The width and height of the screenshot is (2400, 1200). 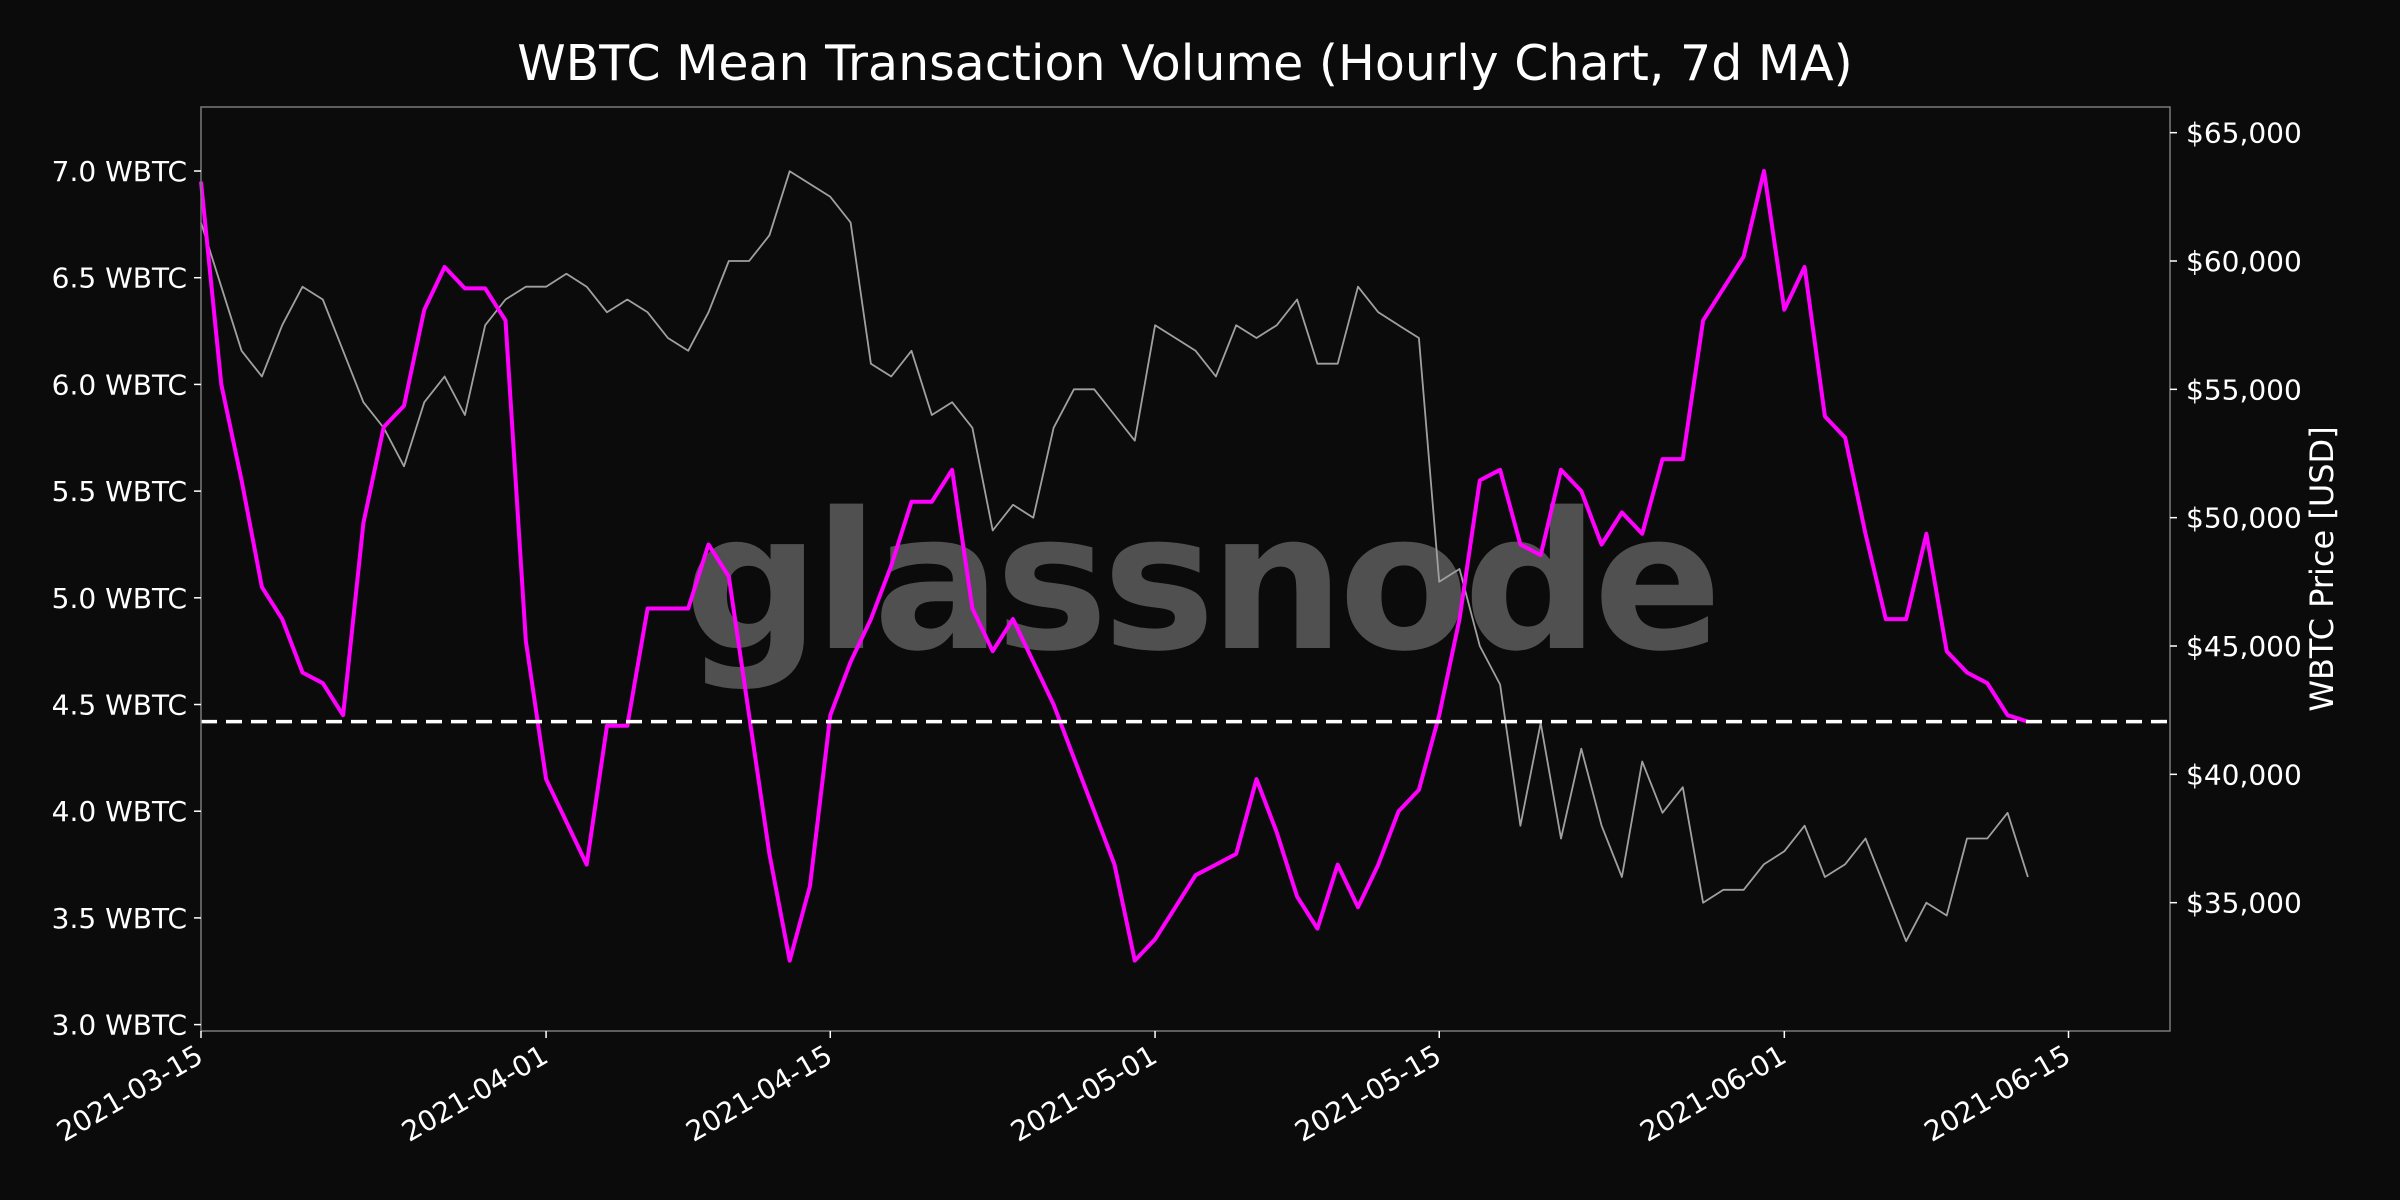 I want to click on y-right-tick-label: $60,000, so click(x=2244, y=261).